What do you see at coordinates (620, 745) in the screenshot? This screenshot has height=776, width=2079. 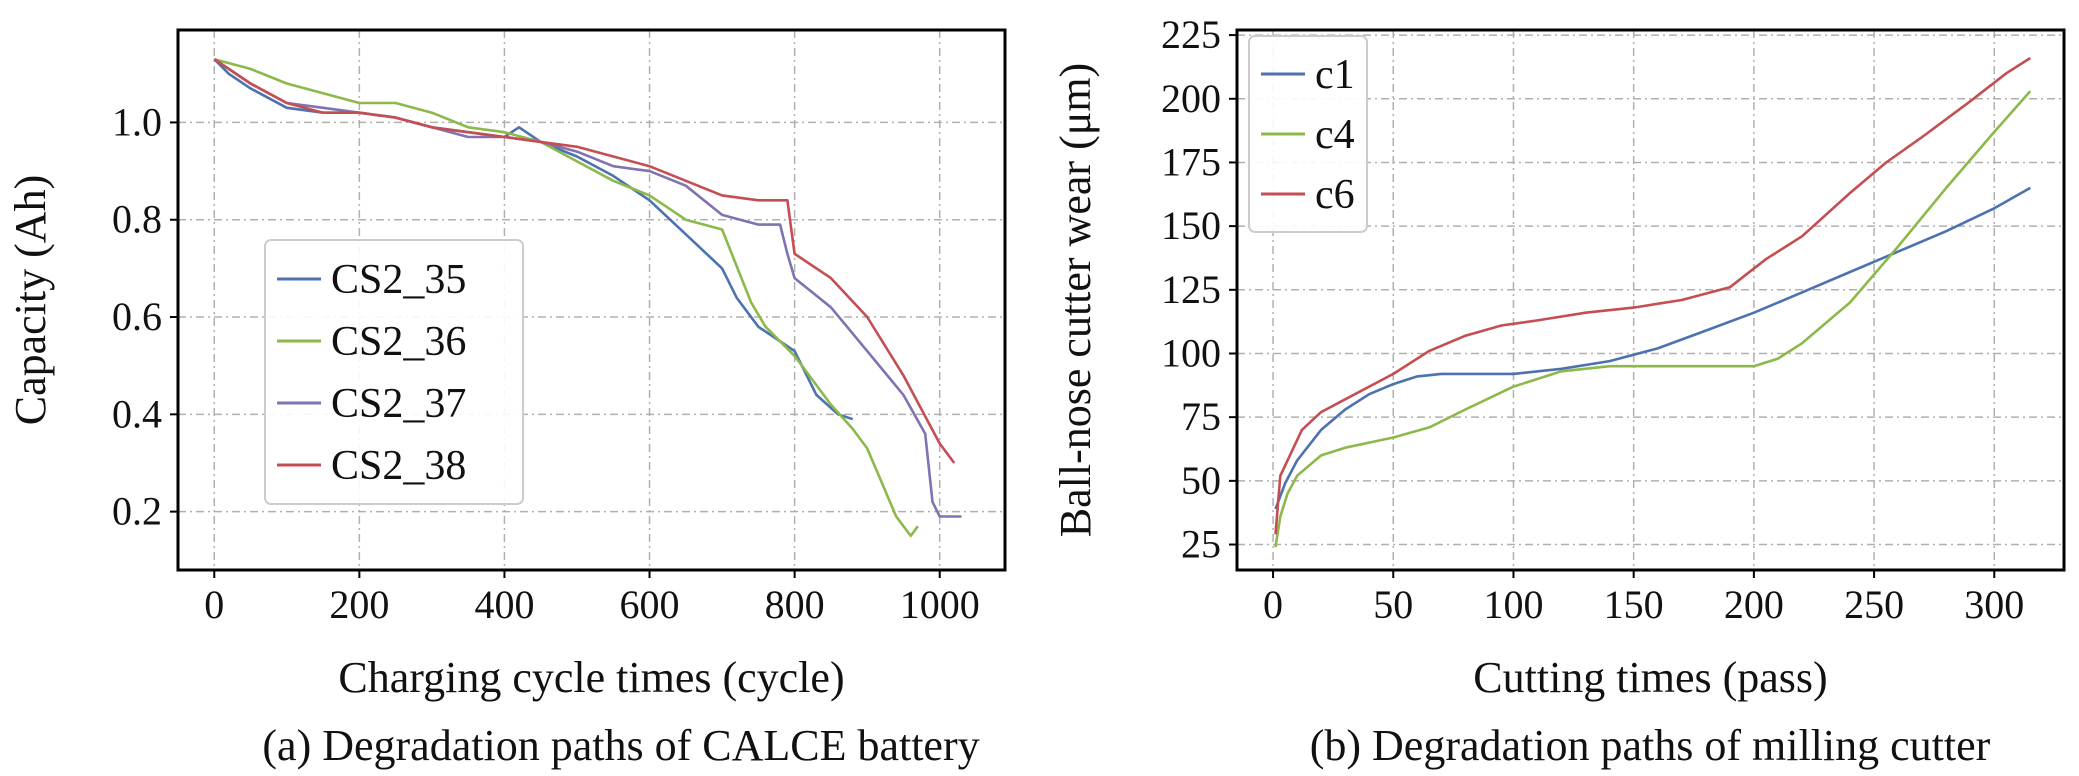 I see `figure-caption: (a) Degradation paths of CALCE battery` at bounding box center [620, 745].